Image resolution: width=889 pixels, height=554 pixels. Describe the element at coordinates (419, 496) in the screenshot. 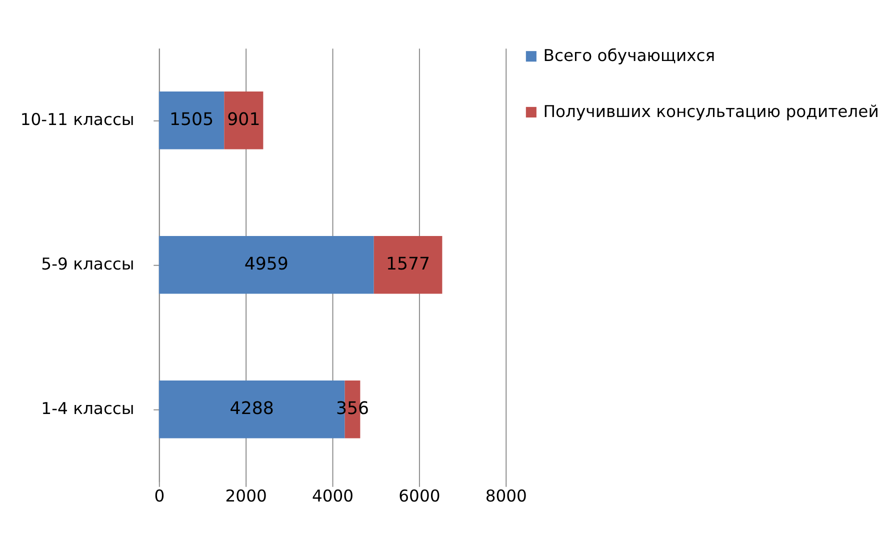

I see `x-tick-label: 6000` at that location.